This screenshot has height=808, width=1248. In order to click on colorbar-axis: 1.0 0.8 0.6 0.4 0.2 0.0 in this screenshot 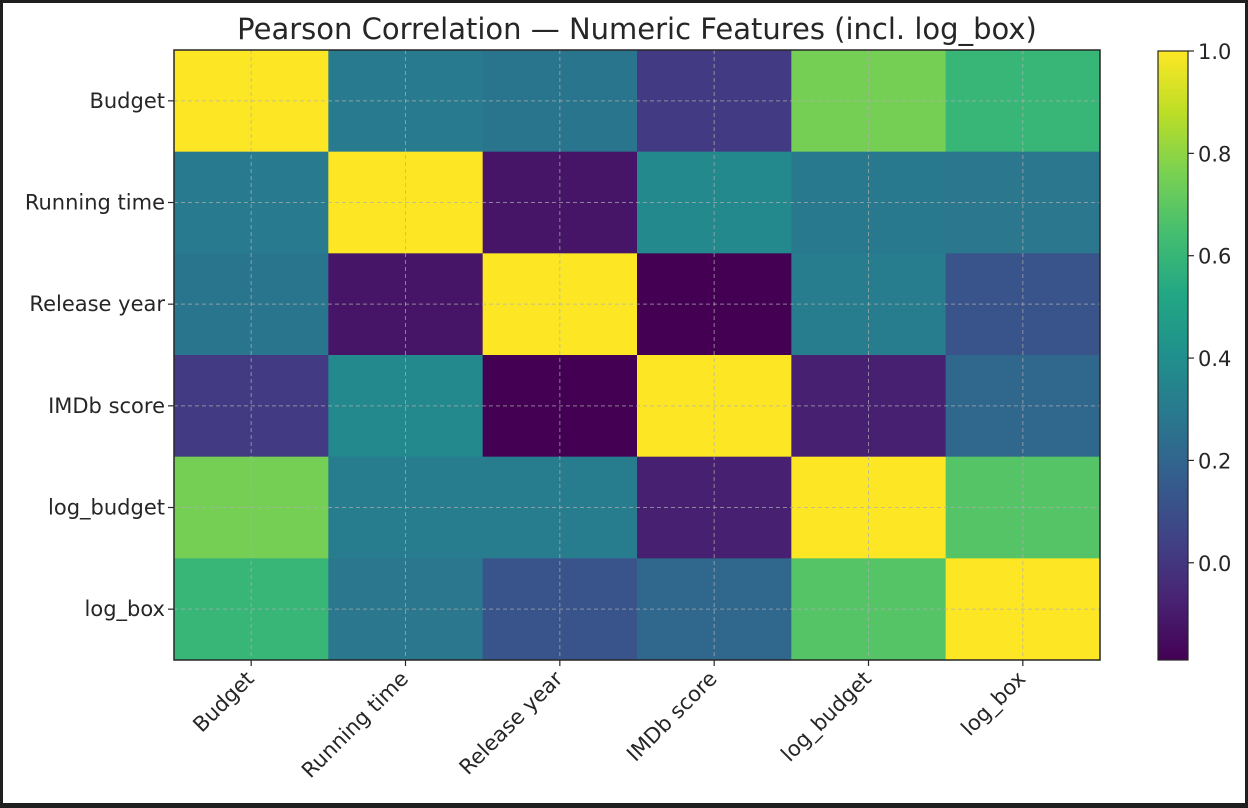, I will do `click(1209, 308)`.